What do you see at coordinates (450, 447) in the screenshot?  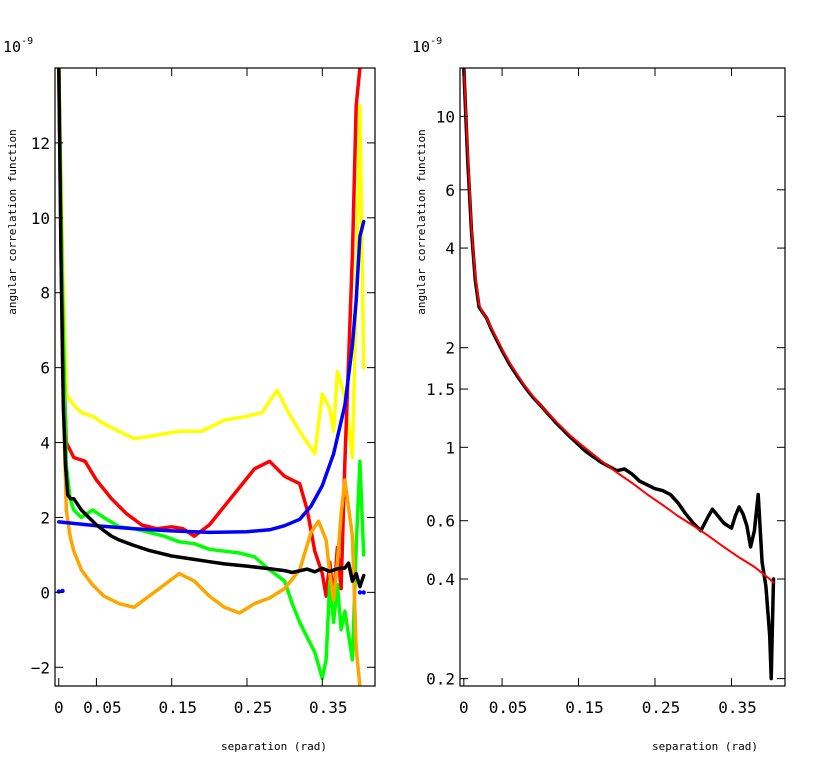 I see `y-tick-label: 1` at bounding box center [450, 447].